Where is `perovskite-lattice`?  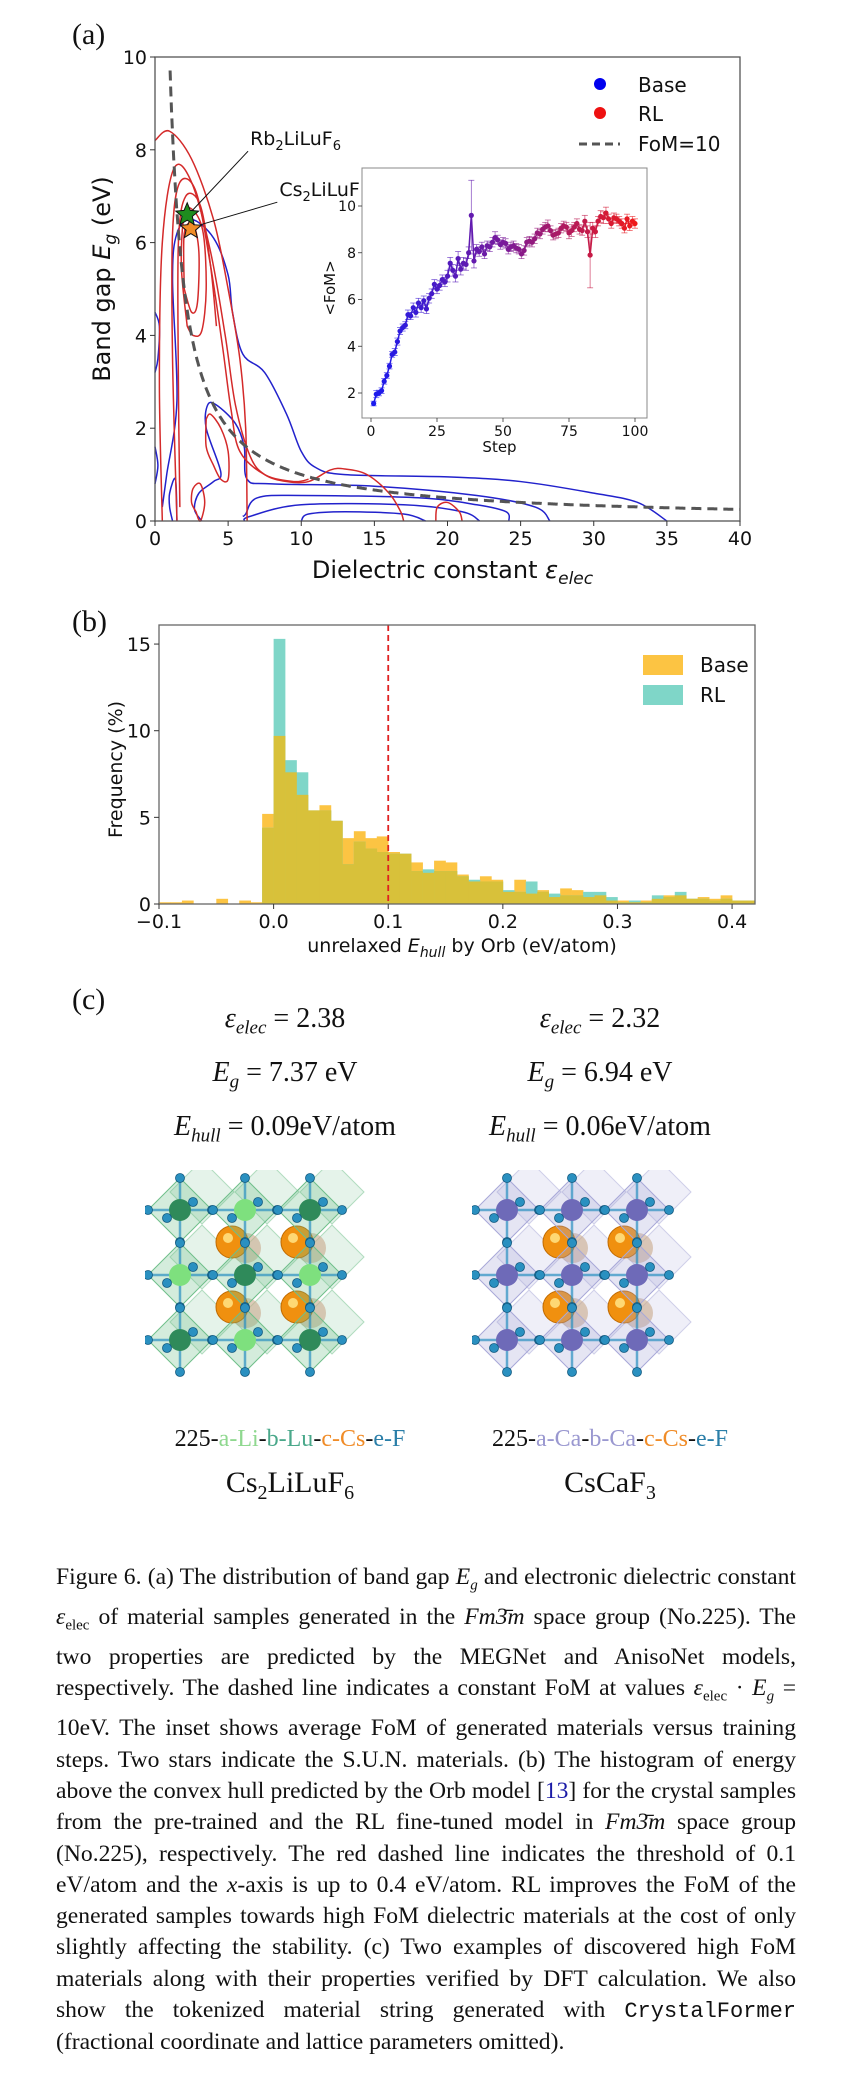
perovskite-lattice is located at coordinates (582, 1273).